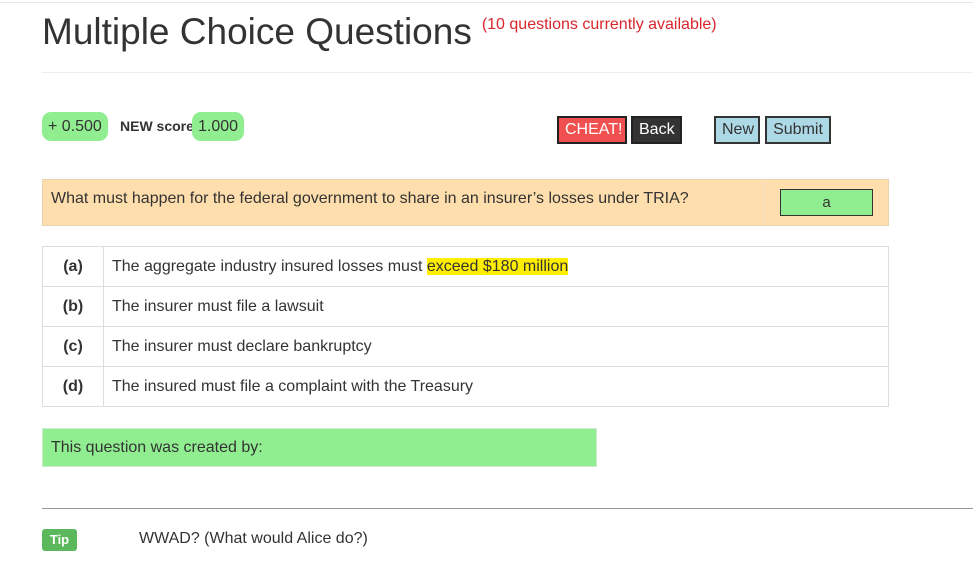  I want to click on tip-text: WWAD? (What would Alice do?), so click(253, 538).